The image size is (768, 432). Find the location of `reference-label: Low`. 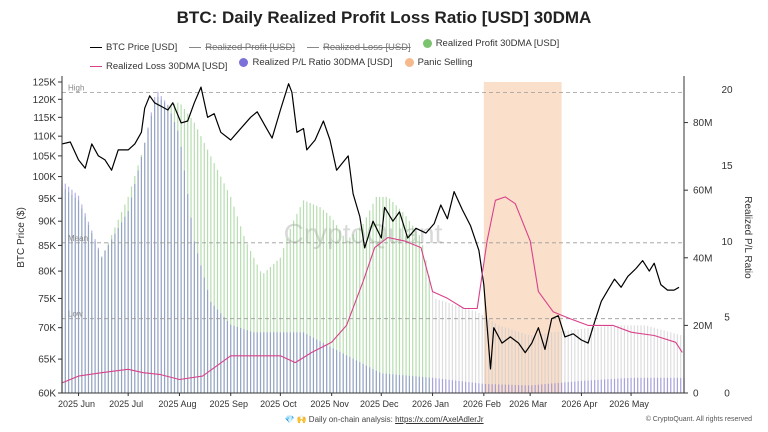

reference-label: Low is located at coordinates (75, 314).